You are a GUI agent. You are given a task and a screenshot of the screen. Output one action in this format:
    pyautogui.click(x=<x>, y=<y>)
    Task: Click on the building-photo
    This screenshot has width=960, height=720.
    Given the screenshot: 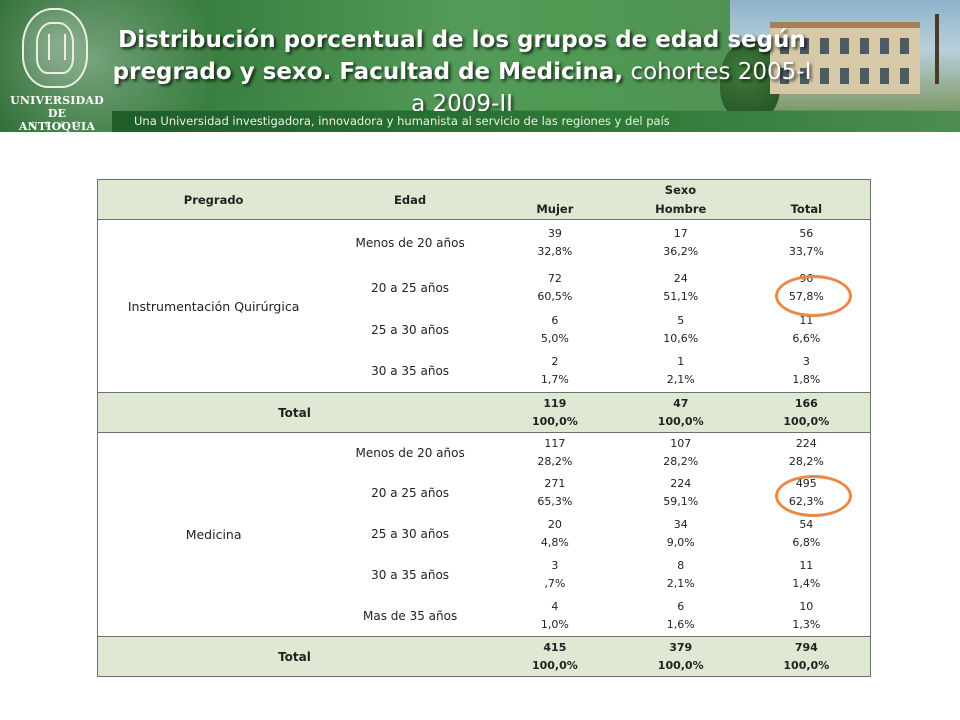 What is the action you would take?
    pyautogui.click(x=840, y=60)
    